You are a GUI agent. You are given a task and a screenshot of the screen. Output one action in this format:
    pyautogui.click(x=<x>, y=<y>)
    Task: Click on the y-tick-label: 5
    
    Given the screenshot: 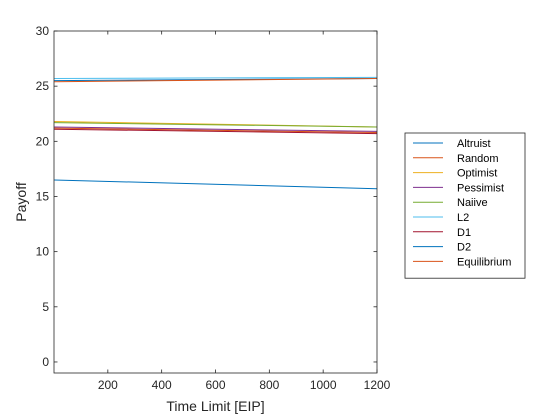 What is the action you would take?
    pyautogui.click(x=45, y=307)
    